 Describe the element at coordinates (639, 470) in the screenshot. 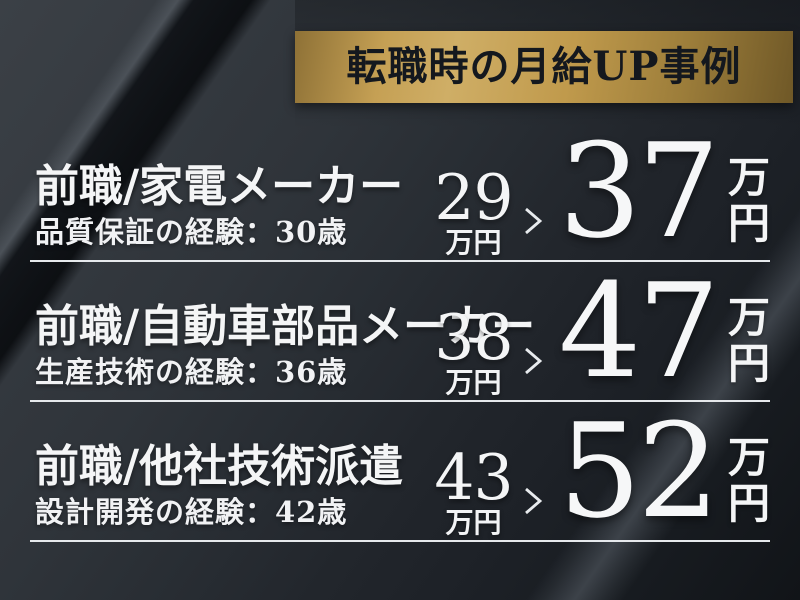

I see `salary-after-amount: 52` at that location.